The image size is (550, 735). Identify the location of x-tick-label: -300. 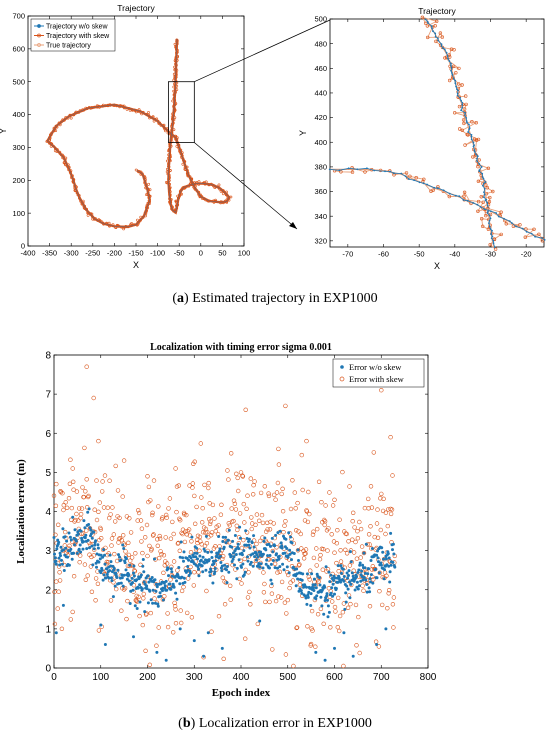
(71, 253).